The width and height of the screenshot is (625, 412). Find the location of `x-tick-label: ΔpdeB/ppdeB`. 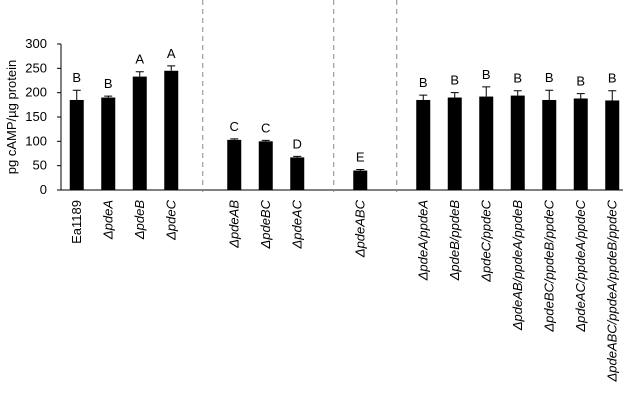

x-tick-label: ΔpdeB/ppdeB is located at coordinates (454, 241).